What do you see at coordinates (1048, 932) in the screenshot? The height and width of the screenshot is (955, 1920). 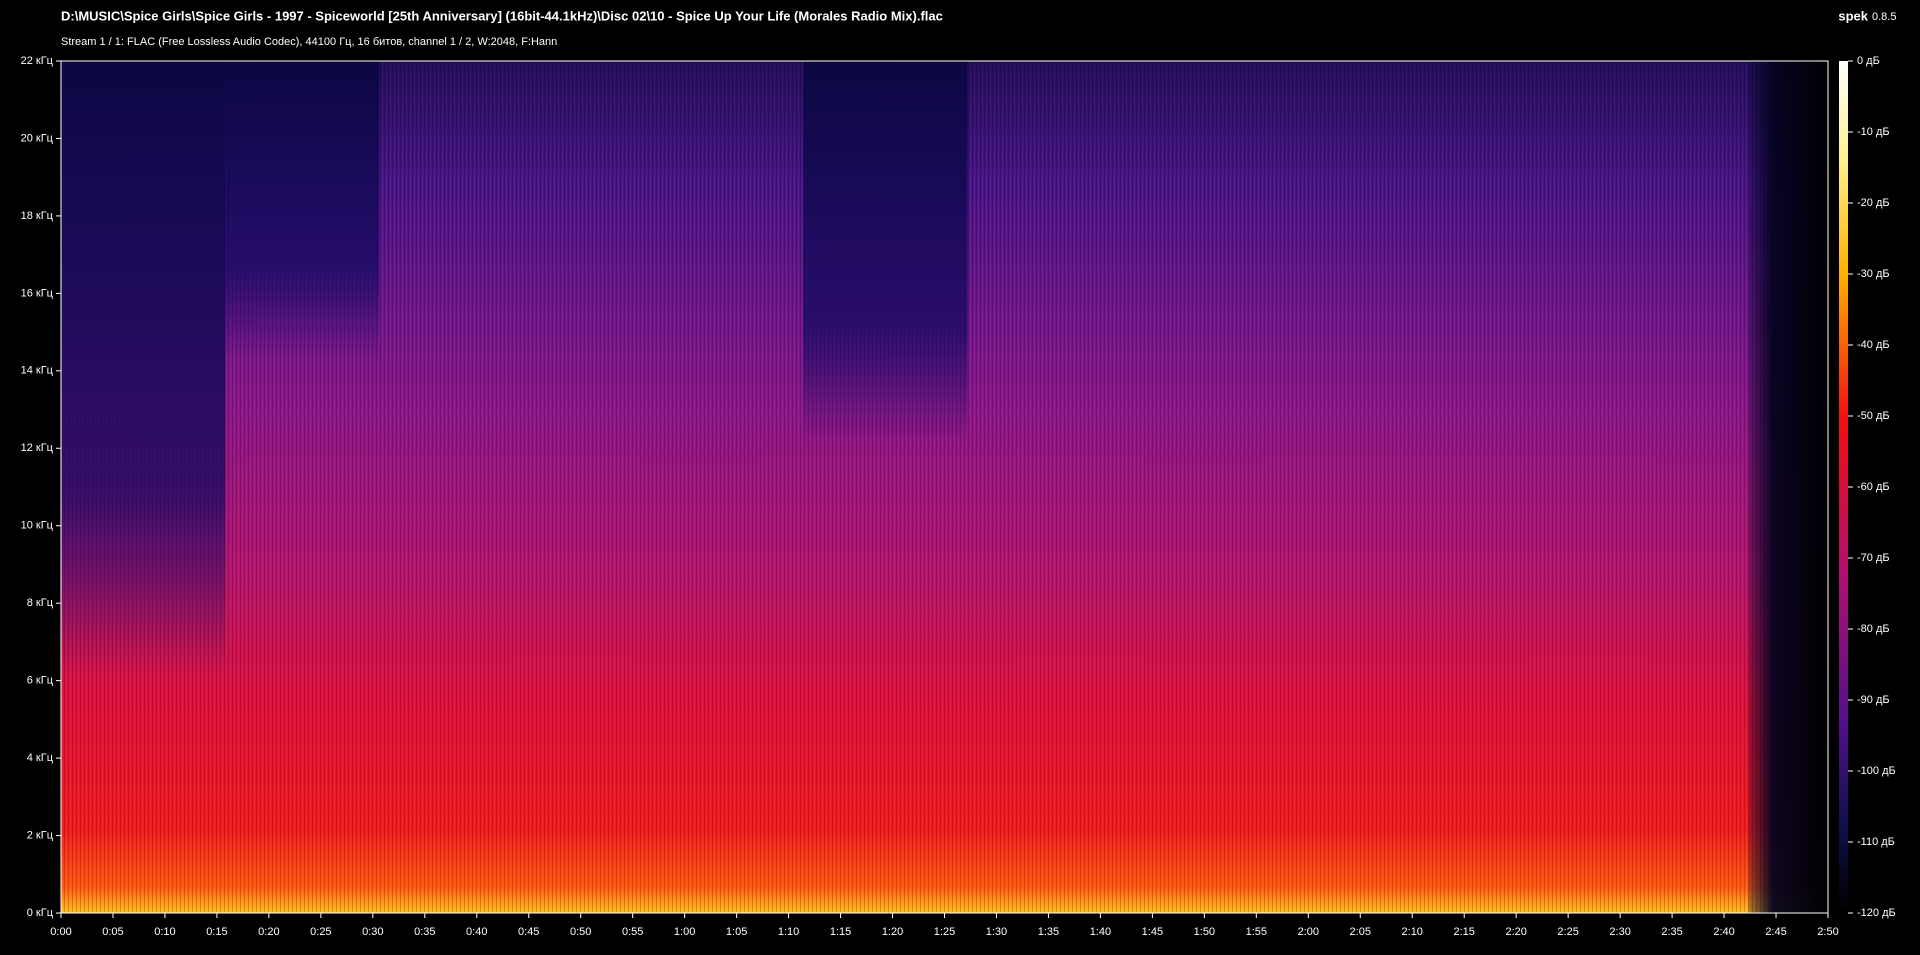 I see `x-tick-label: 1:35` at bounding box center [1048, 932].